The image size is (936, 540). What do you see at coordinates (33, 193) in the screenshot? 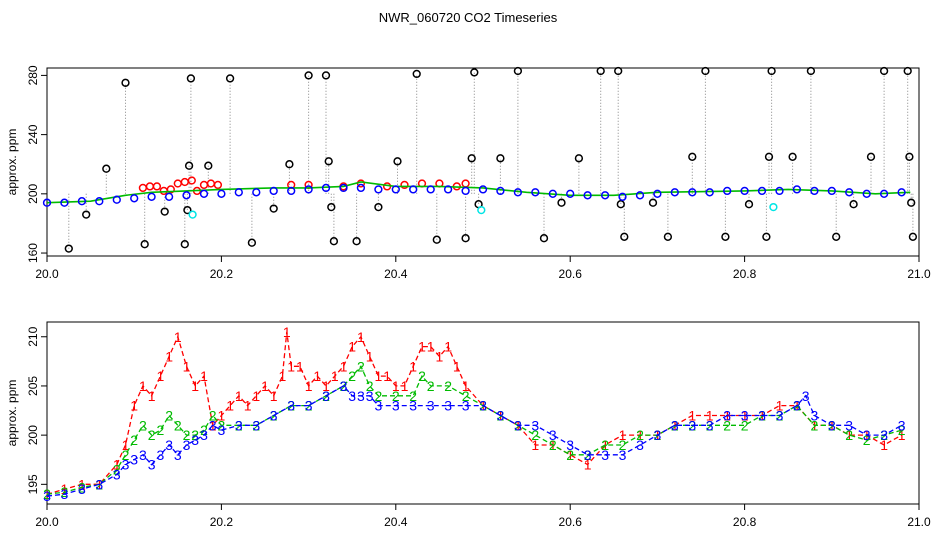
I see `top-y-tick-label: 200` at bounding box center [33, 193].